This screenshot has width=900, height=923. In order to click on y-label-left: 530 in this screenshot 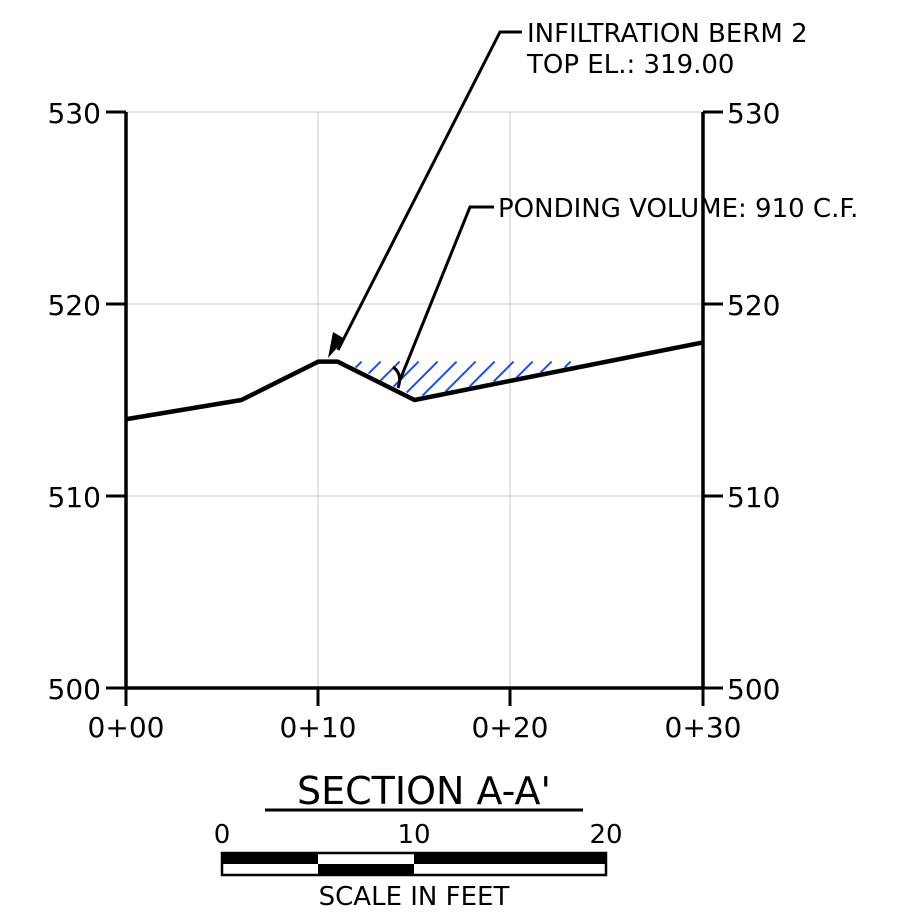, I will do `click(74, 113)`.